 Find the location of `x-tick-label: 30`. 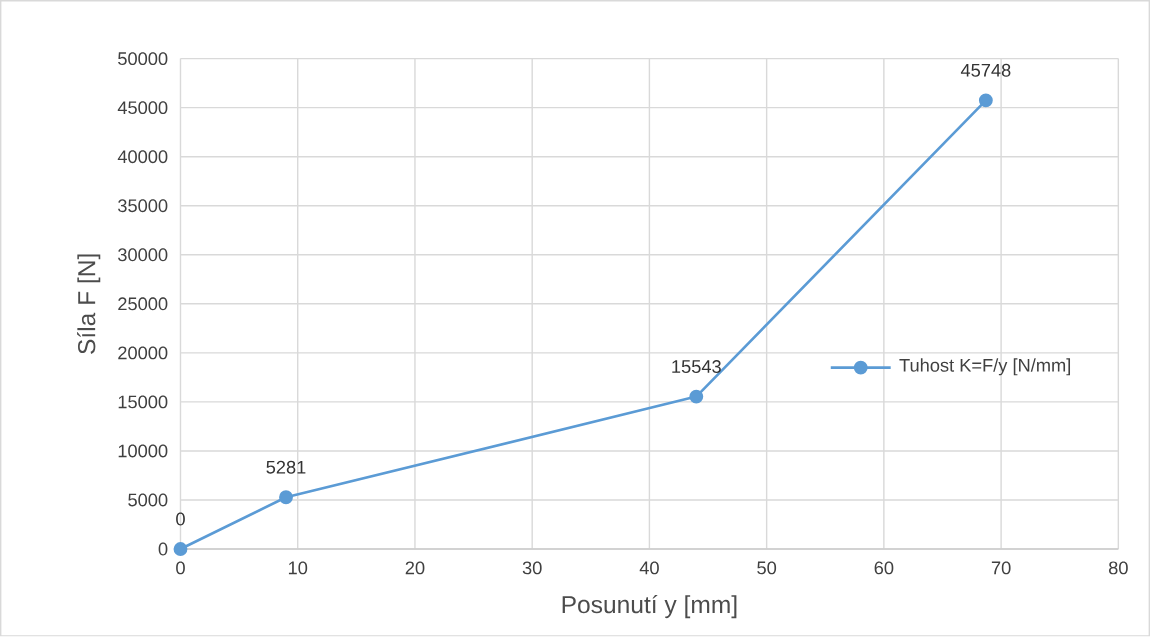

x-tick-label: 30 is located at coordinates (532, 568).